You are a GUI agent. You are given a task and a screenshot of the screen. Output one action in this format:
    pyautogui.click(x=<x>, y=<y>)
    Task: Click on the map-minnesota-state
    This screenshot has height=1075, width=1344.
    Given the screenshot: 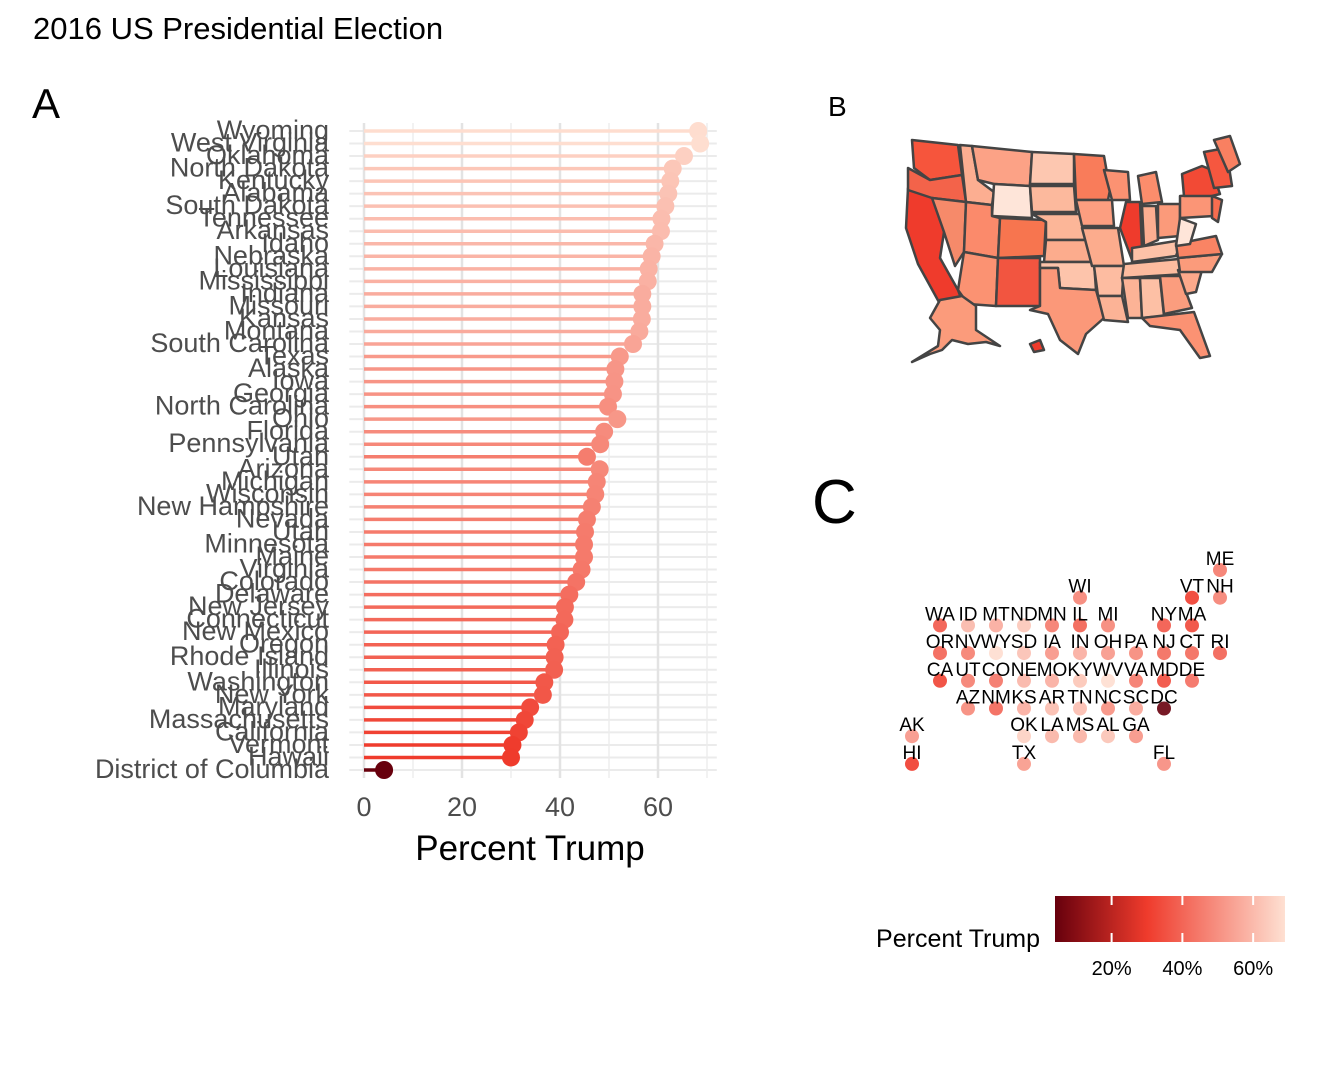 What is the action you would take?
    pyautogui.click(x=1092, y=177)
    